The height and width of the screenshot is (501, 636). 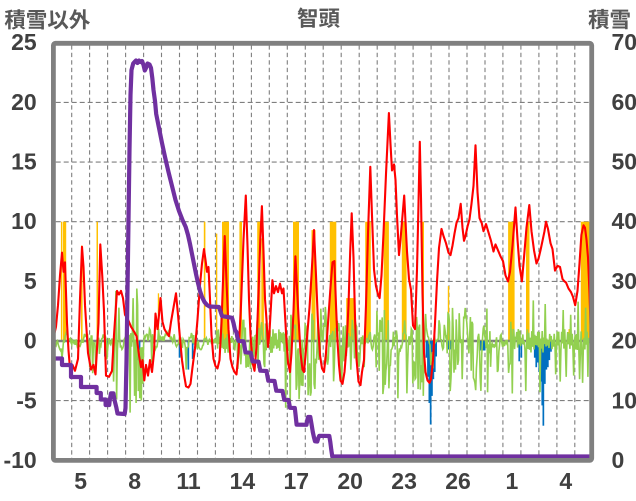 I want to click on svg-text: 17, so click(x=297, y=481).